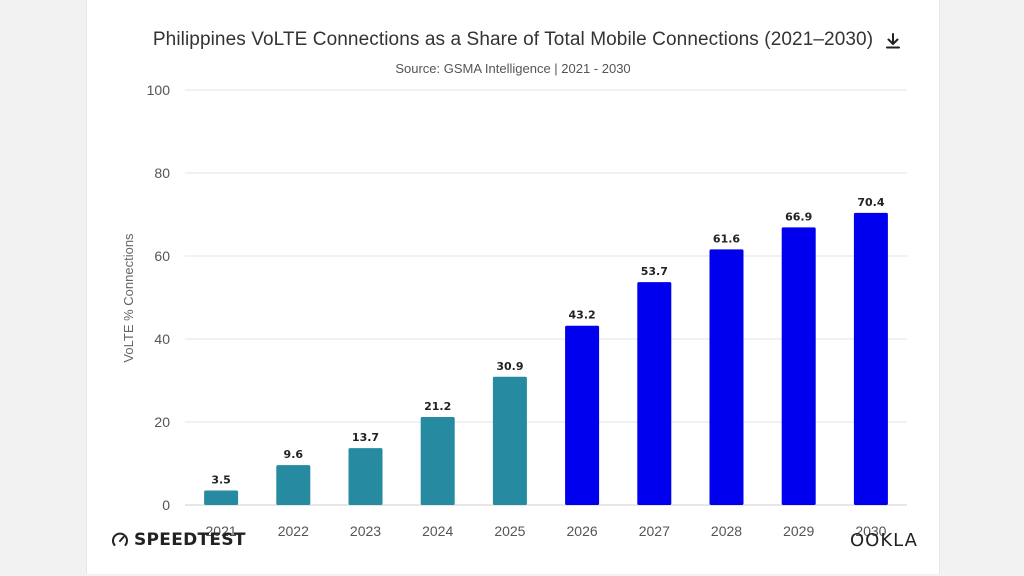 This screenshot has height=576, width=1024. Describe the element at coordinates (654, 271) in the screenshot. I see `data-label: 53.7` at that location.